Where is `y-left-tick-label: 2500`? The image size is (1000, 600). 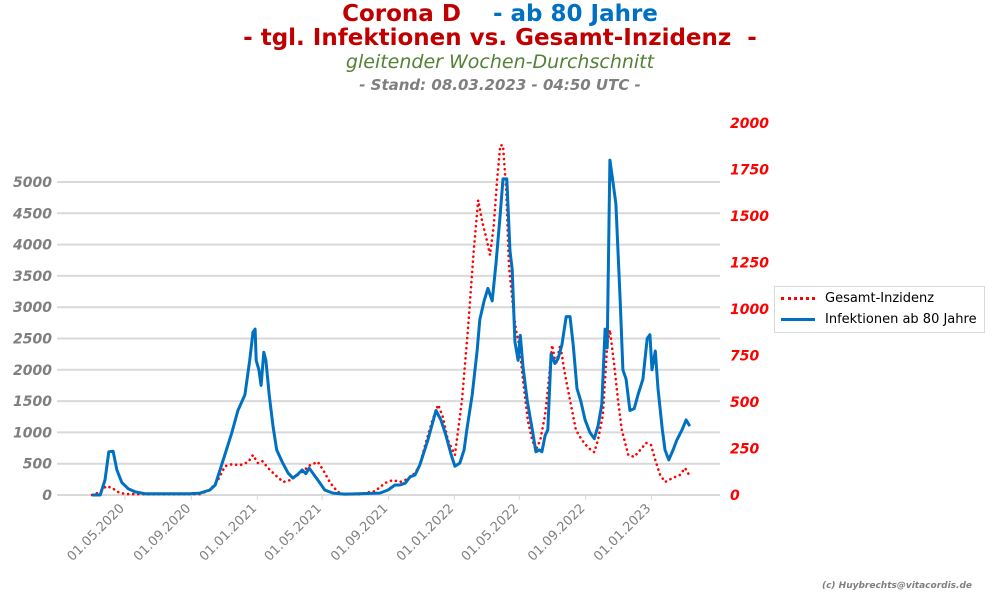
y-left-tick-label: 2500 is located at coordinates (32, 340).